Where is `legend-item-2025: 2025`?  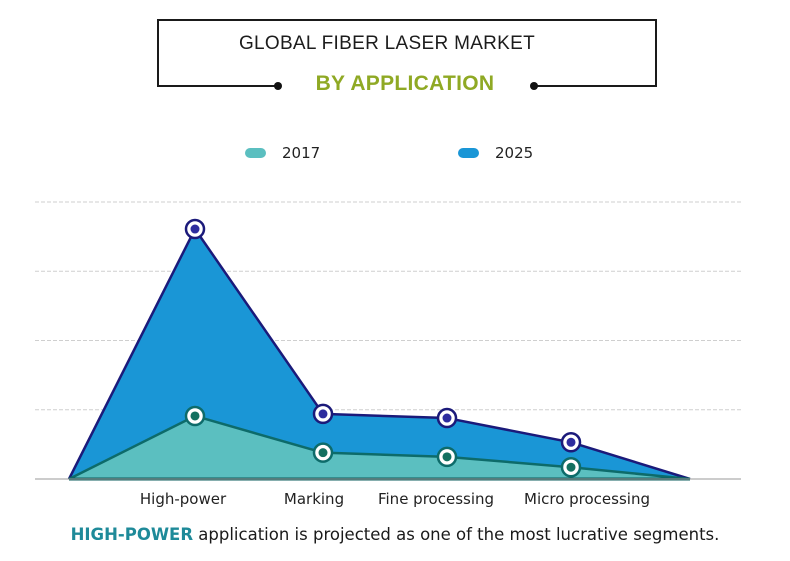 legend-item-2025: 2025 is located at coordinates (495, 153).